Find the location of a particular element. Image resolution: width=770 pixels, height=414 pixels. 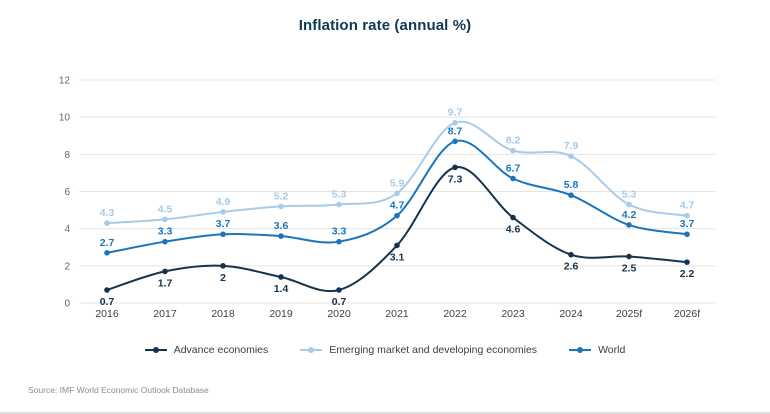

svg-text: 8.2 is located at coordinates (513, 141).